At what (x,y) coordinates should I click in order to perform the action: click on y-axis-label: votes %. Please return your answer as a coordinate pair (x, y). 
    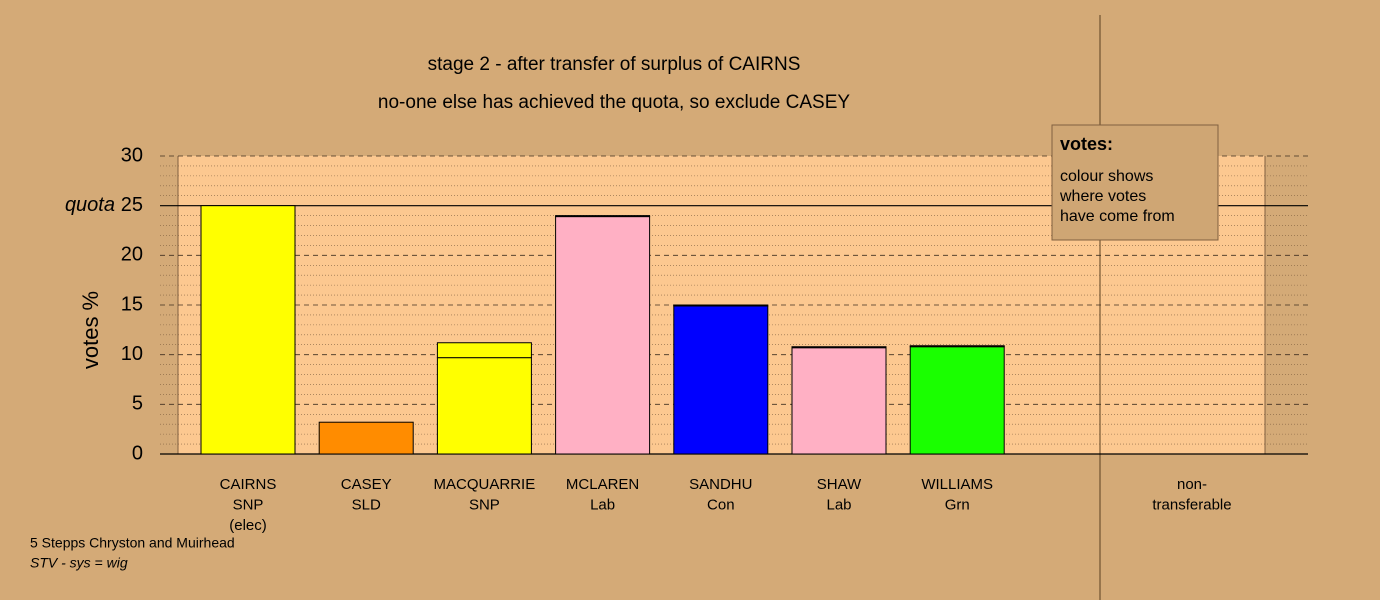
    Looking at the image, I should click on (90, 330).